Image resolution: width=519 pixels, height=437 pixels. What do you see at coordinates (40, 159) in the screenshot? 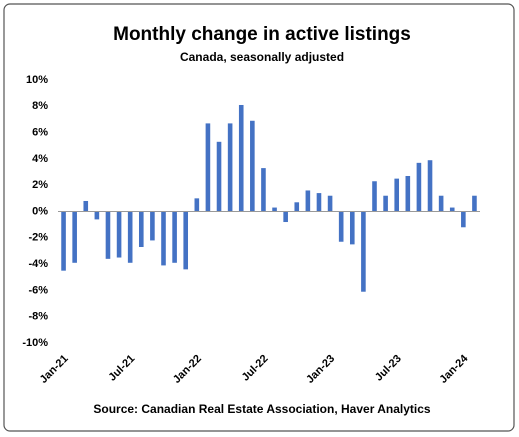
I see `y-tick-label: 4%` at bounding box center [40, 159].